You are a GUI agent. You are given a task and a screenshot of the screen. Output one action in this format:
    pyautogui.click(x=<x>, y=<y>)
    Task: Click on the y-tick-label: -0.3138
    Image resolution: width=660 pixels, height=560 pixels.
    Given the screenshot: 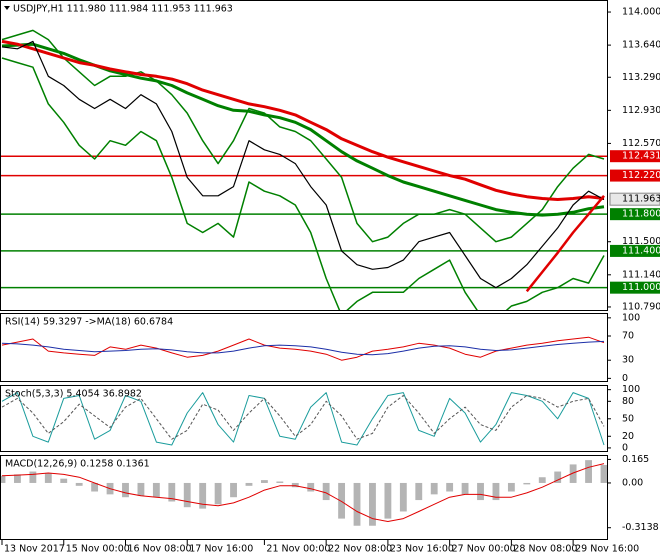 What is the action you would take?
    pyautogui.click(x=640, y=527)
    